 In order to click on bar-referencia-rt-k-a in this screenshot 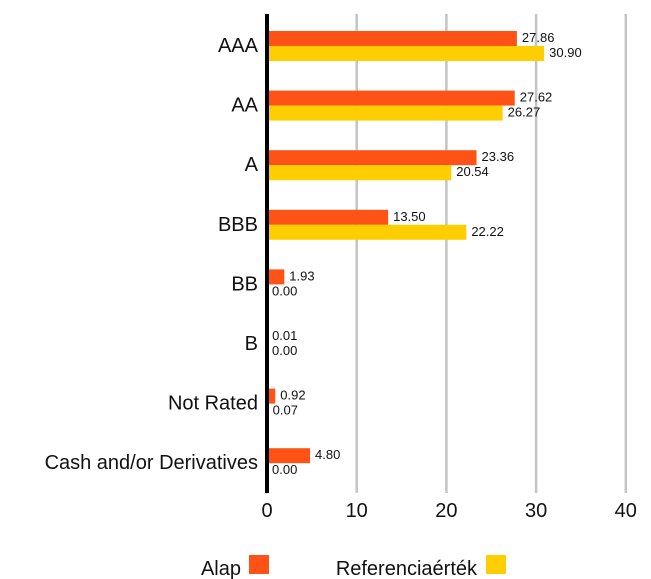, I will do `click(359, 173)`.